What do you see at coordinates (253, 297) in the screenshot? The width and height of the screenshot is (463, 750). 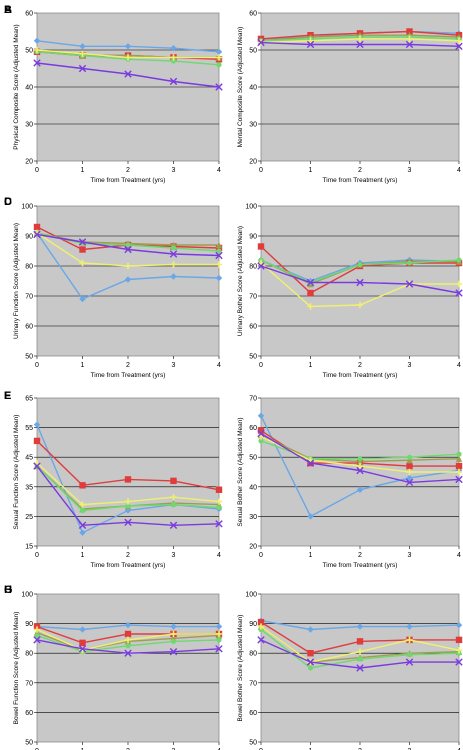 I see `y-tick-label-d-2: 70` at bounding box center [253, 297].